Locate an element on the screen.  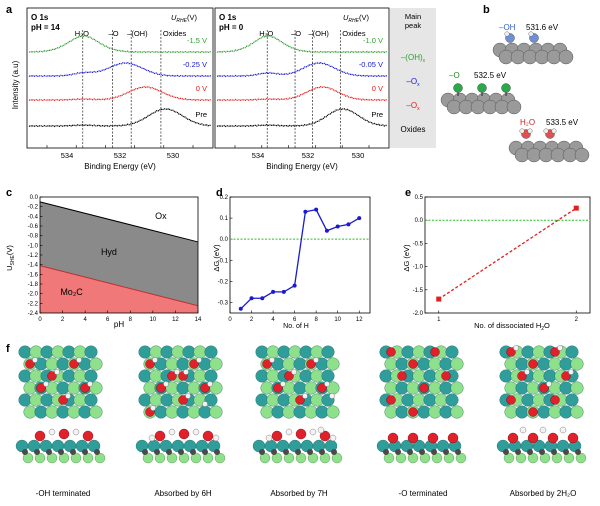
main-peak-header-2: peak is located at coordinates (413, 25).